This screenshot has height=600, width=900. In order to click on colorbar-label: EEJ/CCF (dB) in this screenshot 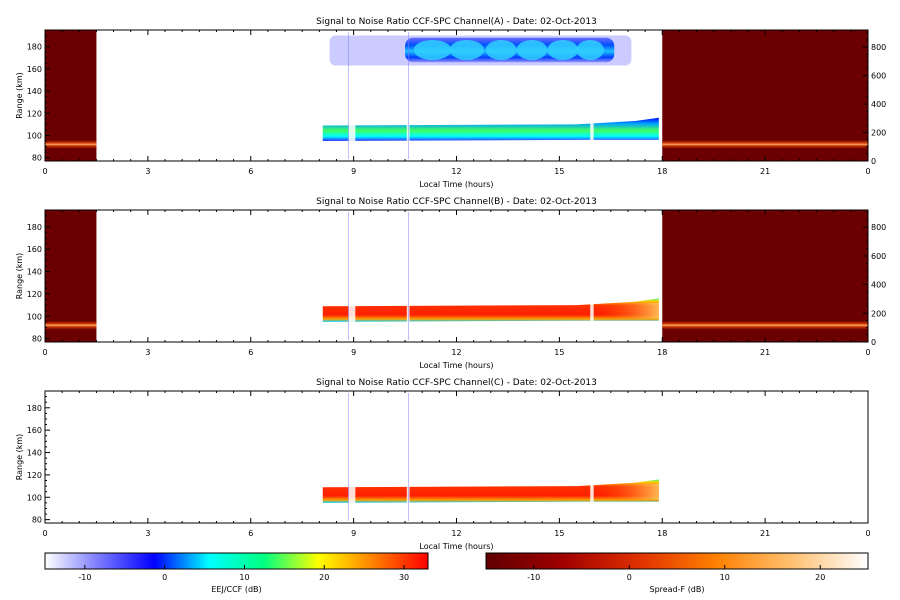, I will do `click(236, 589)`.